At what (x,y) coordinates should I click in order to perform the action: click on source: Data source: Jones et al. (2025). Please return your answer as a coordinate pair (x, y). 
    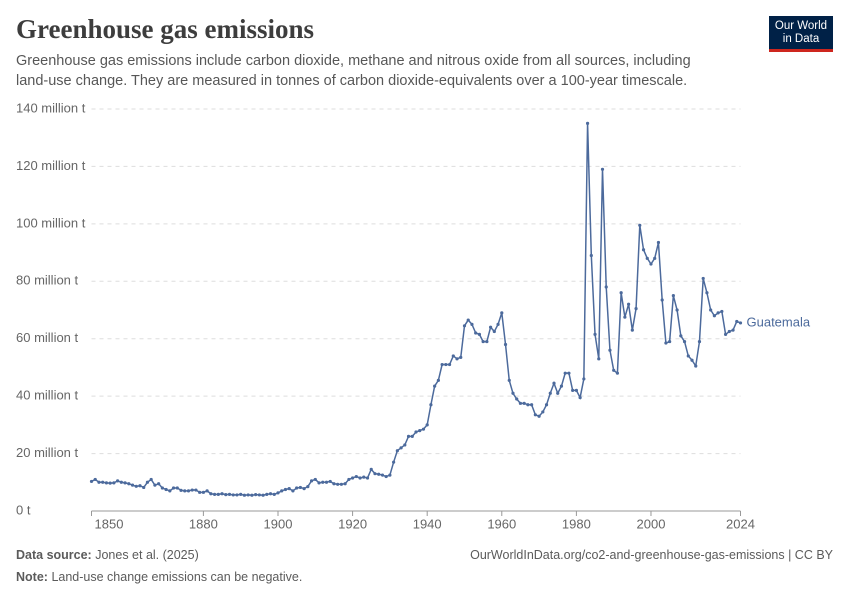
    Looking at the image, I should click on (107, 555).